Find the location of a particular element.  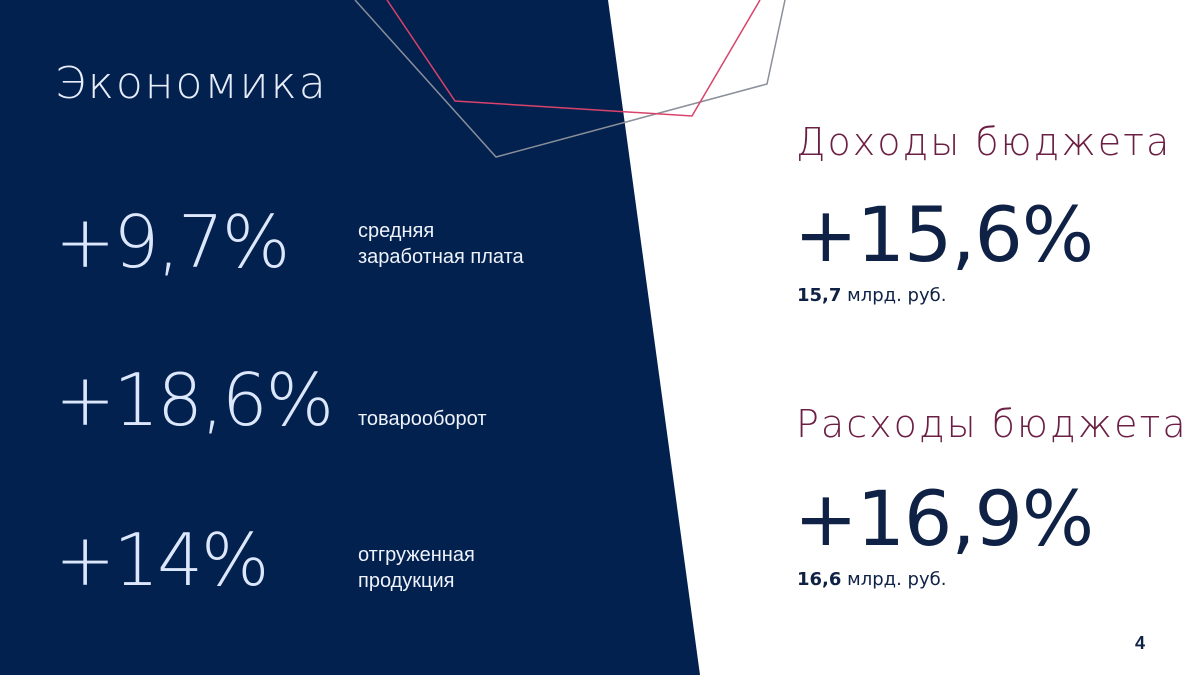

income-amount-unit: млрд. руб. is located at coordinates (897, 295).